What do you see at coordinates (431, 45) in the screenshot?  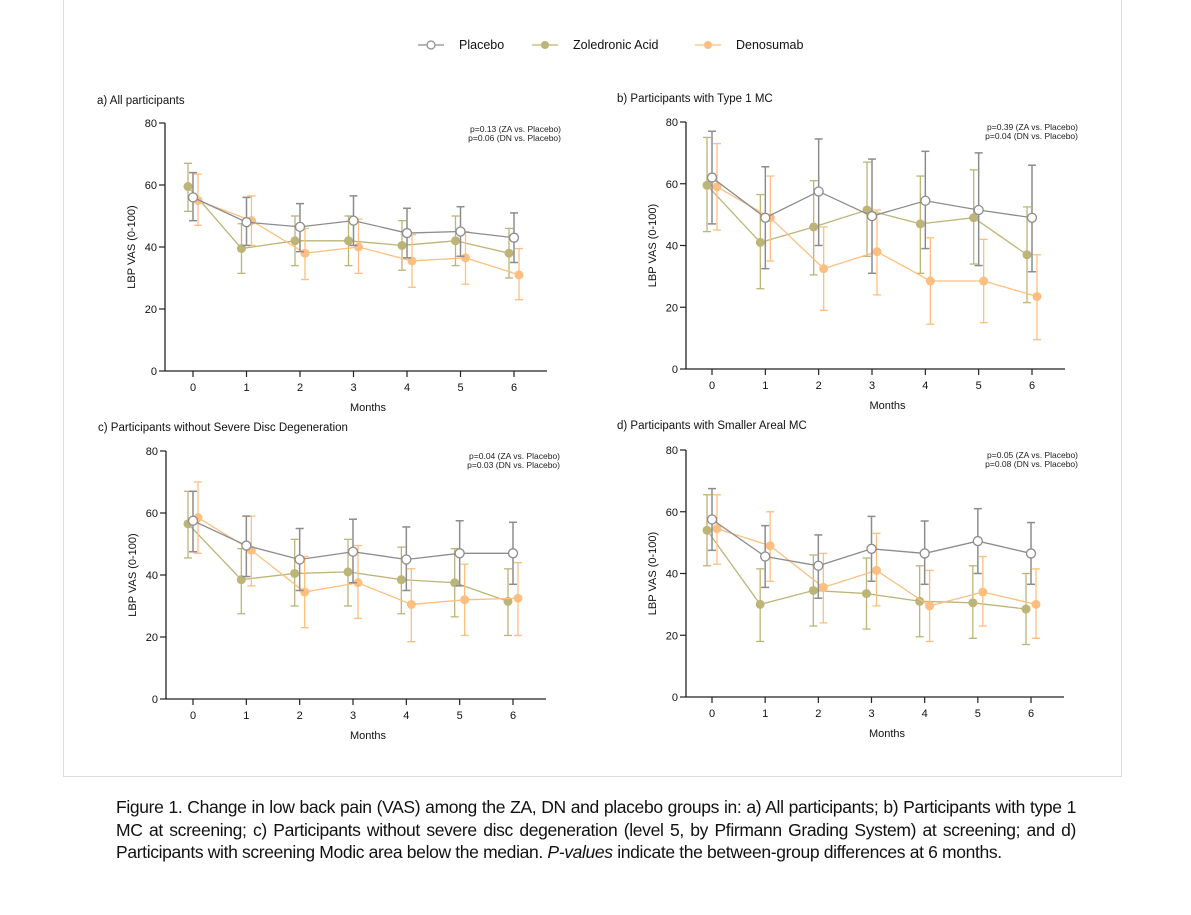 I see `legend-marker-placebo` at bounding box center [431, 45].